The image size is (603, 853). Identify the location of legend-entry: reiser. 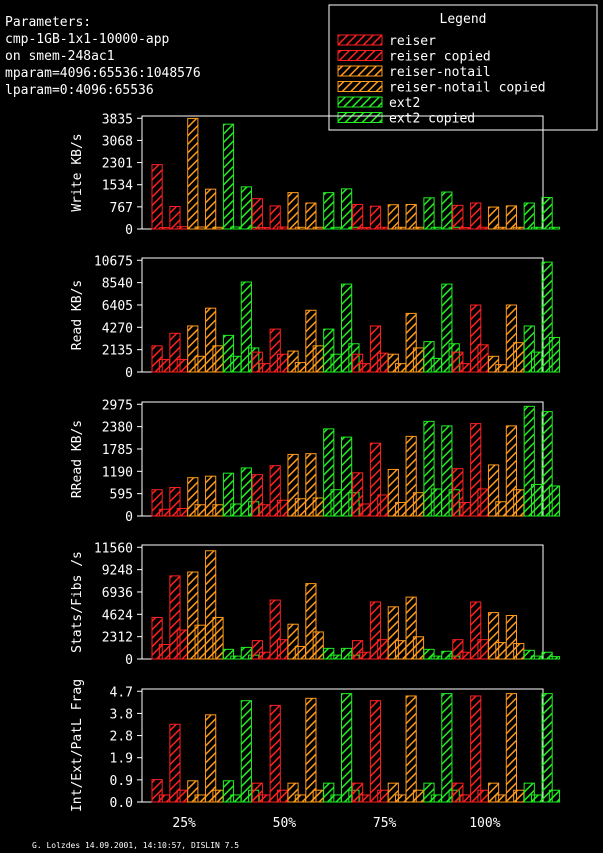
(386, 41).